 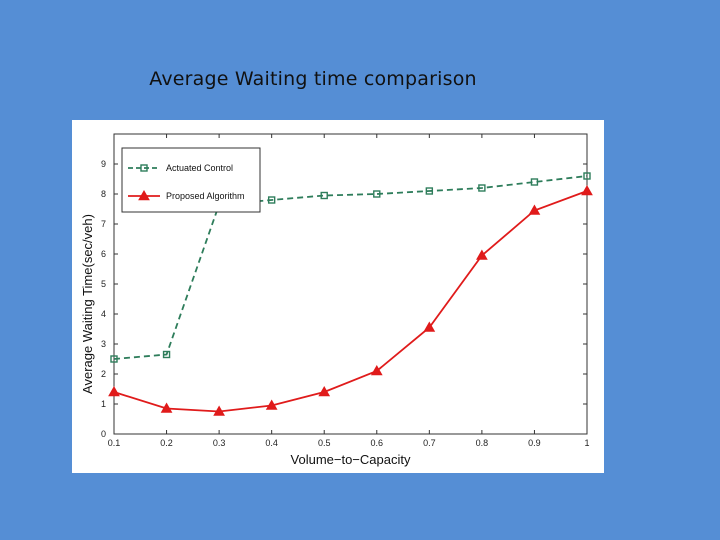 I want to click on x-tick-label: 0.2, so click(x=166, y=443).